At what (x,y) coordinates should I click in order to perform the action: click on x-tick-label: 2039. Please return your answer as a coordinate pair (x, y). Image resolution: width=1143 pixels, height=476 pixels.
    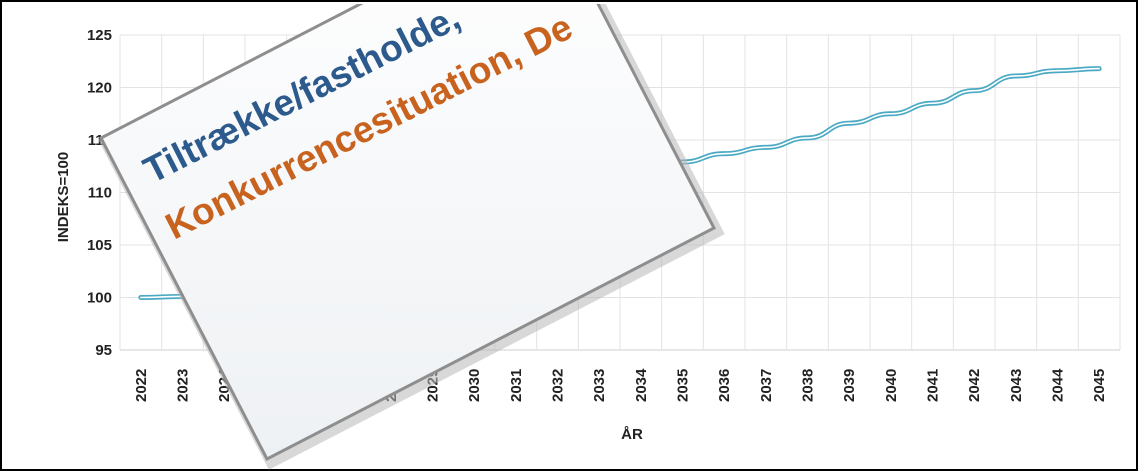
    Looking at the image, I should click on (849, 385).